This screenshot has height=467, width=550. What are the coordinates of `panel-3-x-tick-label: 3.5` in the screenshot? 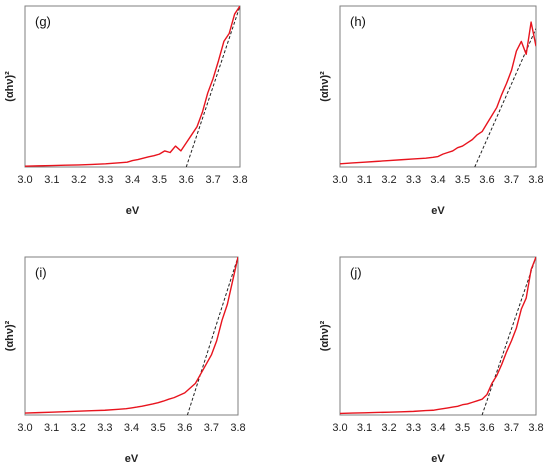 It's located at (157, 428).